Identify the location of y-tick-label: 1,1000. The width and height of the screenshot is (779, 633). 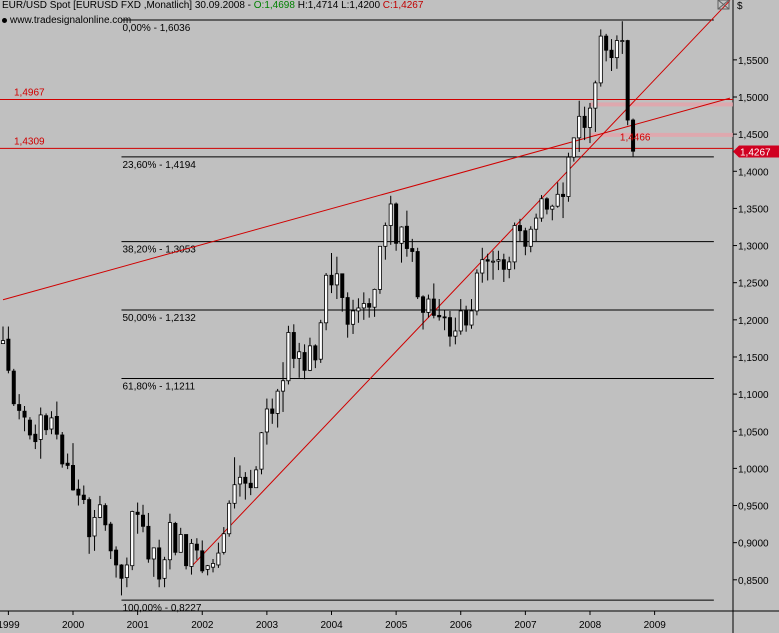
(753, 395).